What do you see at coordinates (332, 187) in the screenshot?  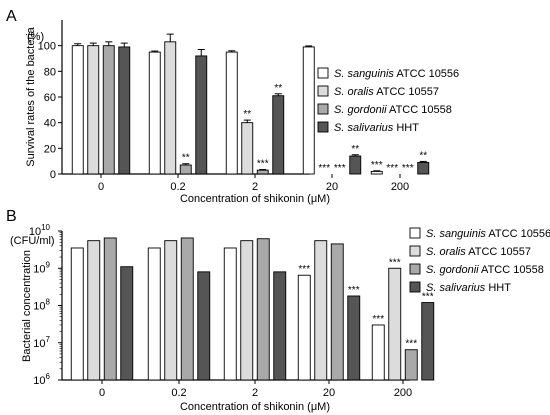 I see `x-tick-label: 20` at bounding box center [332, 187].